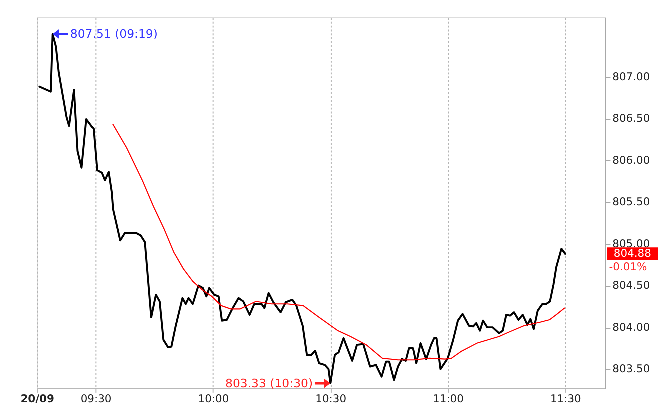  What do you see at coordinates (631, 285) in the screenshot?
I see `y-tick-label: 804.50` at bounding box center [631, 285].